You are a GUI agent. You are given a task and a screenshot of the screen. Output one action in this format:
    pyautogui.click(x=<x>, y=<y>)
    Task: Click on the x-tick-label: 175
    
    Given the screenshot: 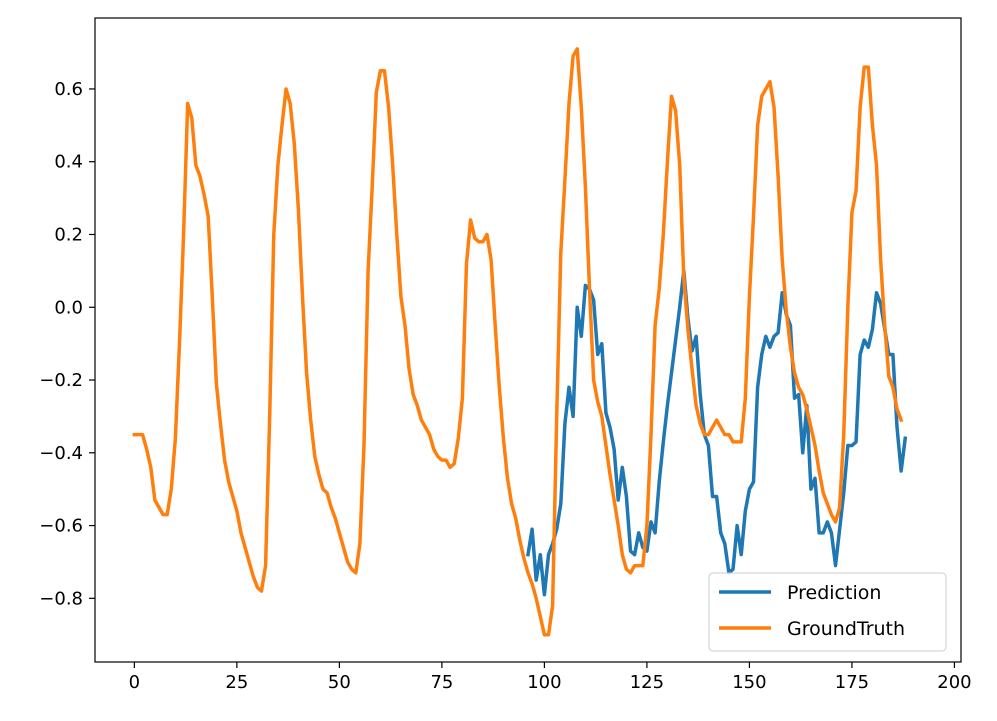 What is the action you would take?
    pyautogui.click(x=852, y=682)
    